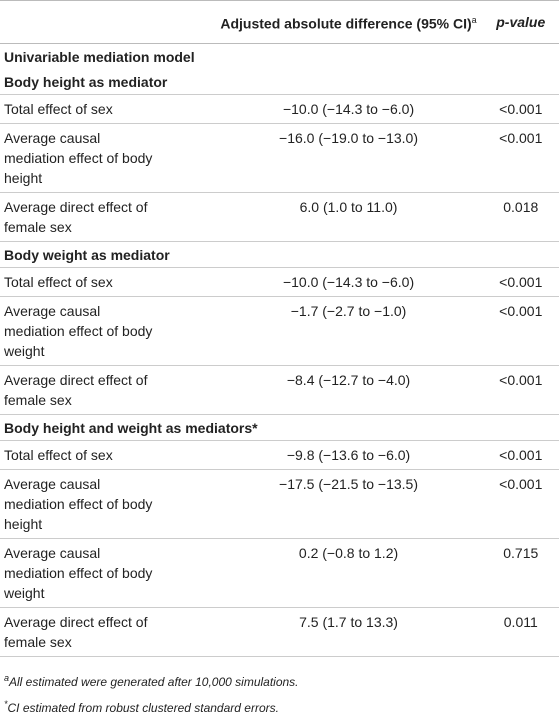  What do you see at coordinates (348, 504) in the screenshot?
I see `estimate: −17.5 (−21.5 to −13.5)` at bounding box center [348, 504].